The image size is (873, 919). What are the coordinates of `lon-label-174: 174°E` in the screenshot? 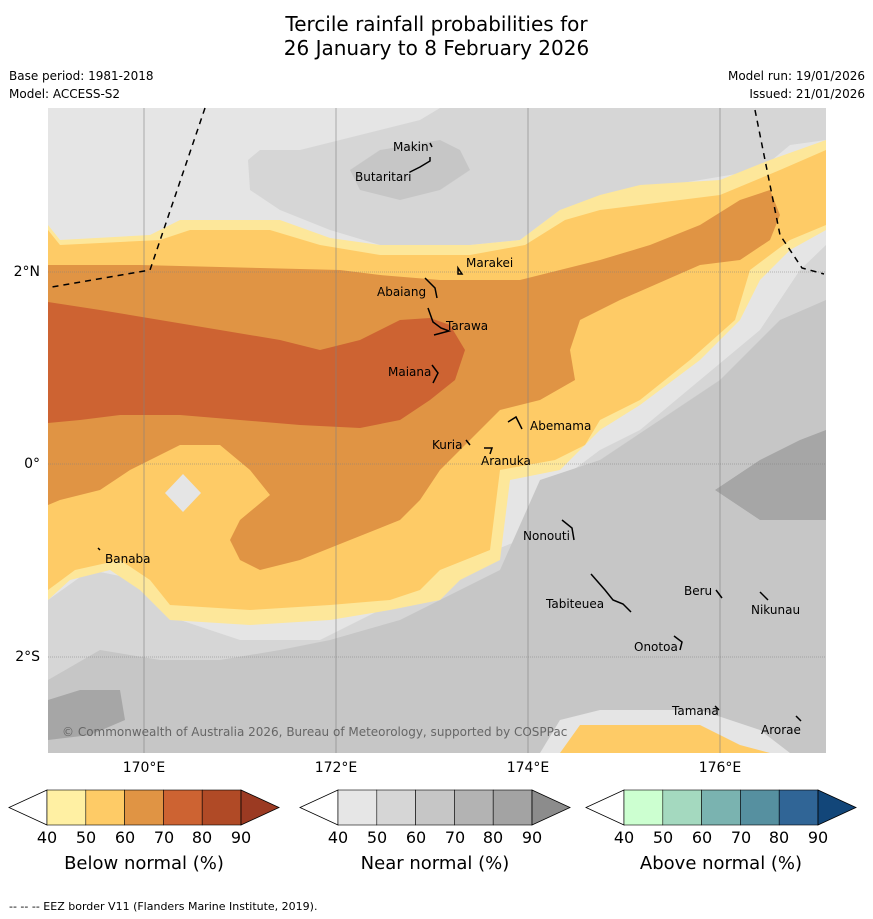 It's located at (528, 768).